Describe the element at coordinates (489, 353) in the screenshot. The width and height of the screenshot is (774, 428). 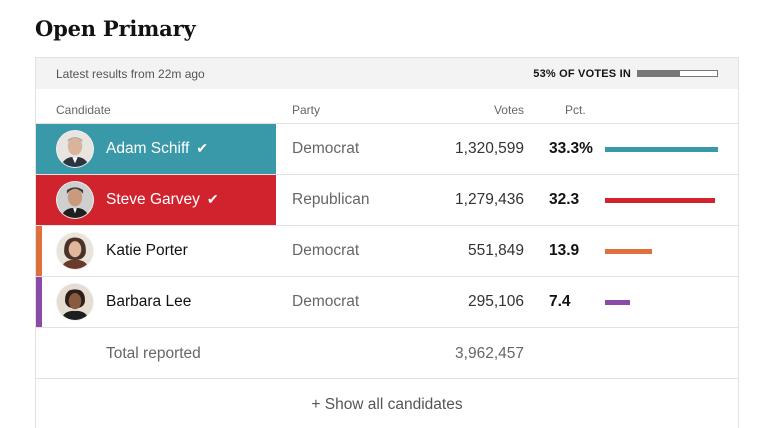
I see `total-votes: 3,962,457` at that location.